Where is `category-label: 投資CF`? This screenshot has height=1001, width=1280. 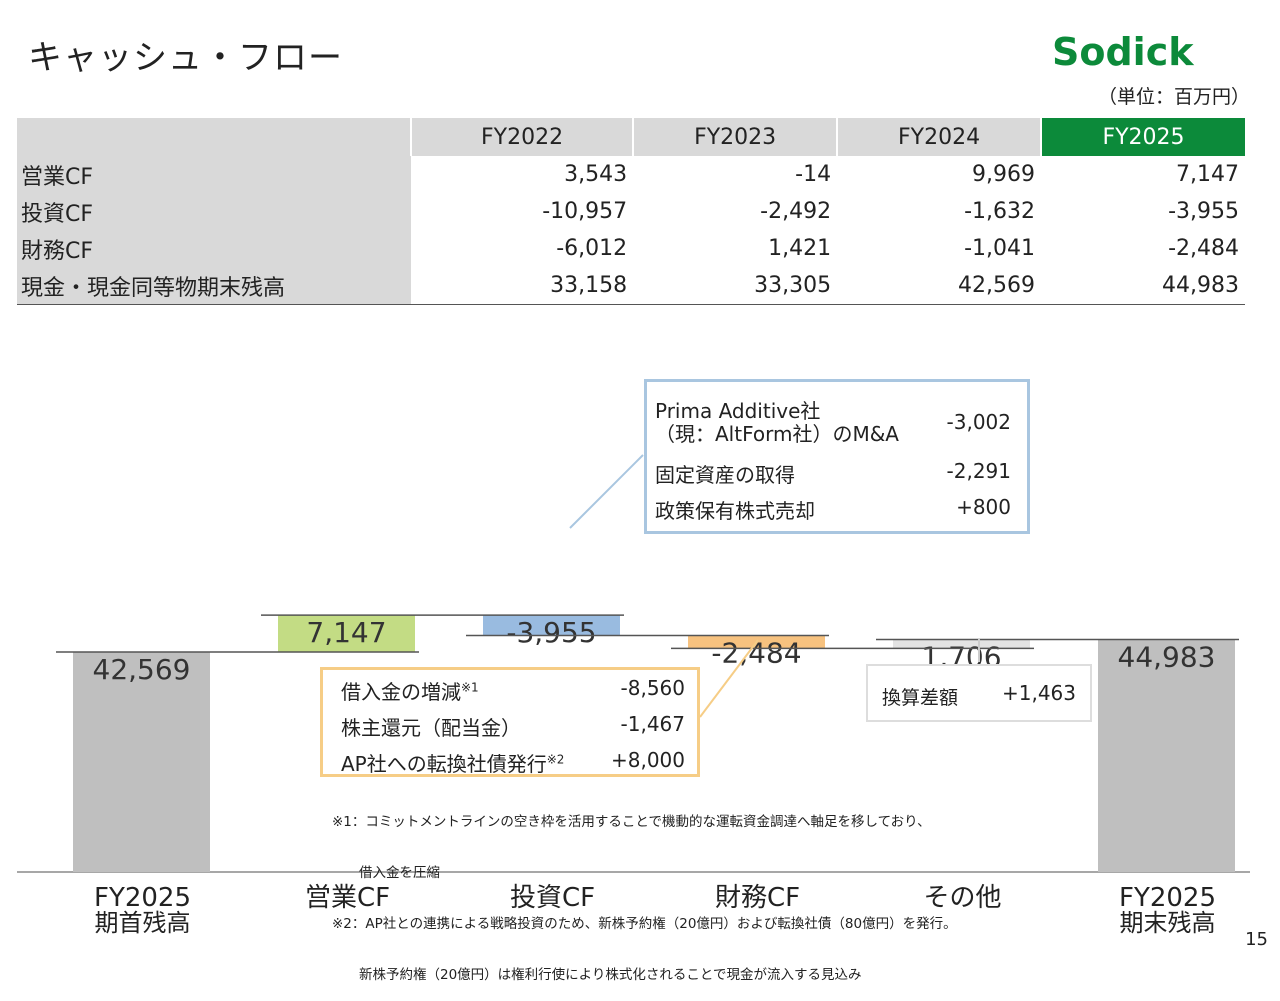
category-label: 投資CF is located at coordinates (552, 898).